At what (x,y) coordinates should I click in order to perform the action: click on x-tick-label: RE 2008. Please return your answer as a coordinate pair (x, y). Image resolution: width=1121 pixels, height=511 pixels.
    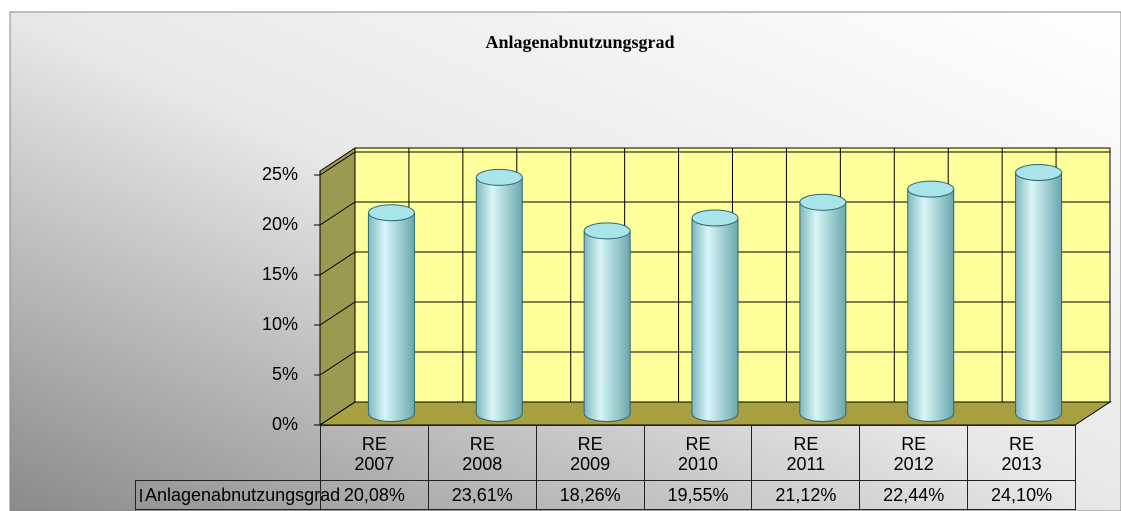
    Looking at the image, I should click on (482, 453).